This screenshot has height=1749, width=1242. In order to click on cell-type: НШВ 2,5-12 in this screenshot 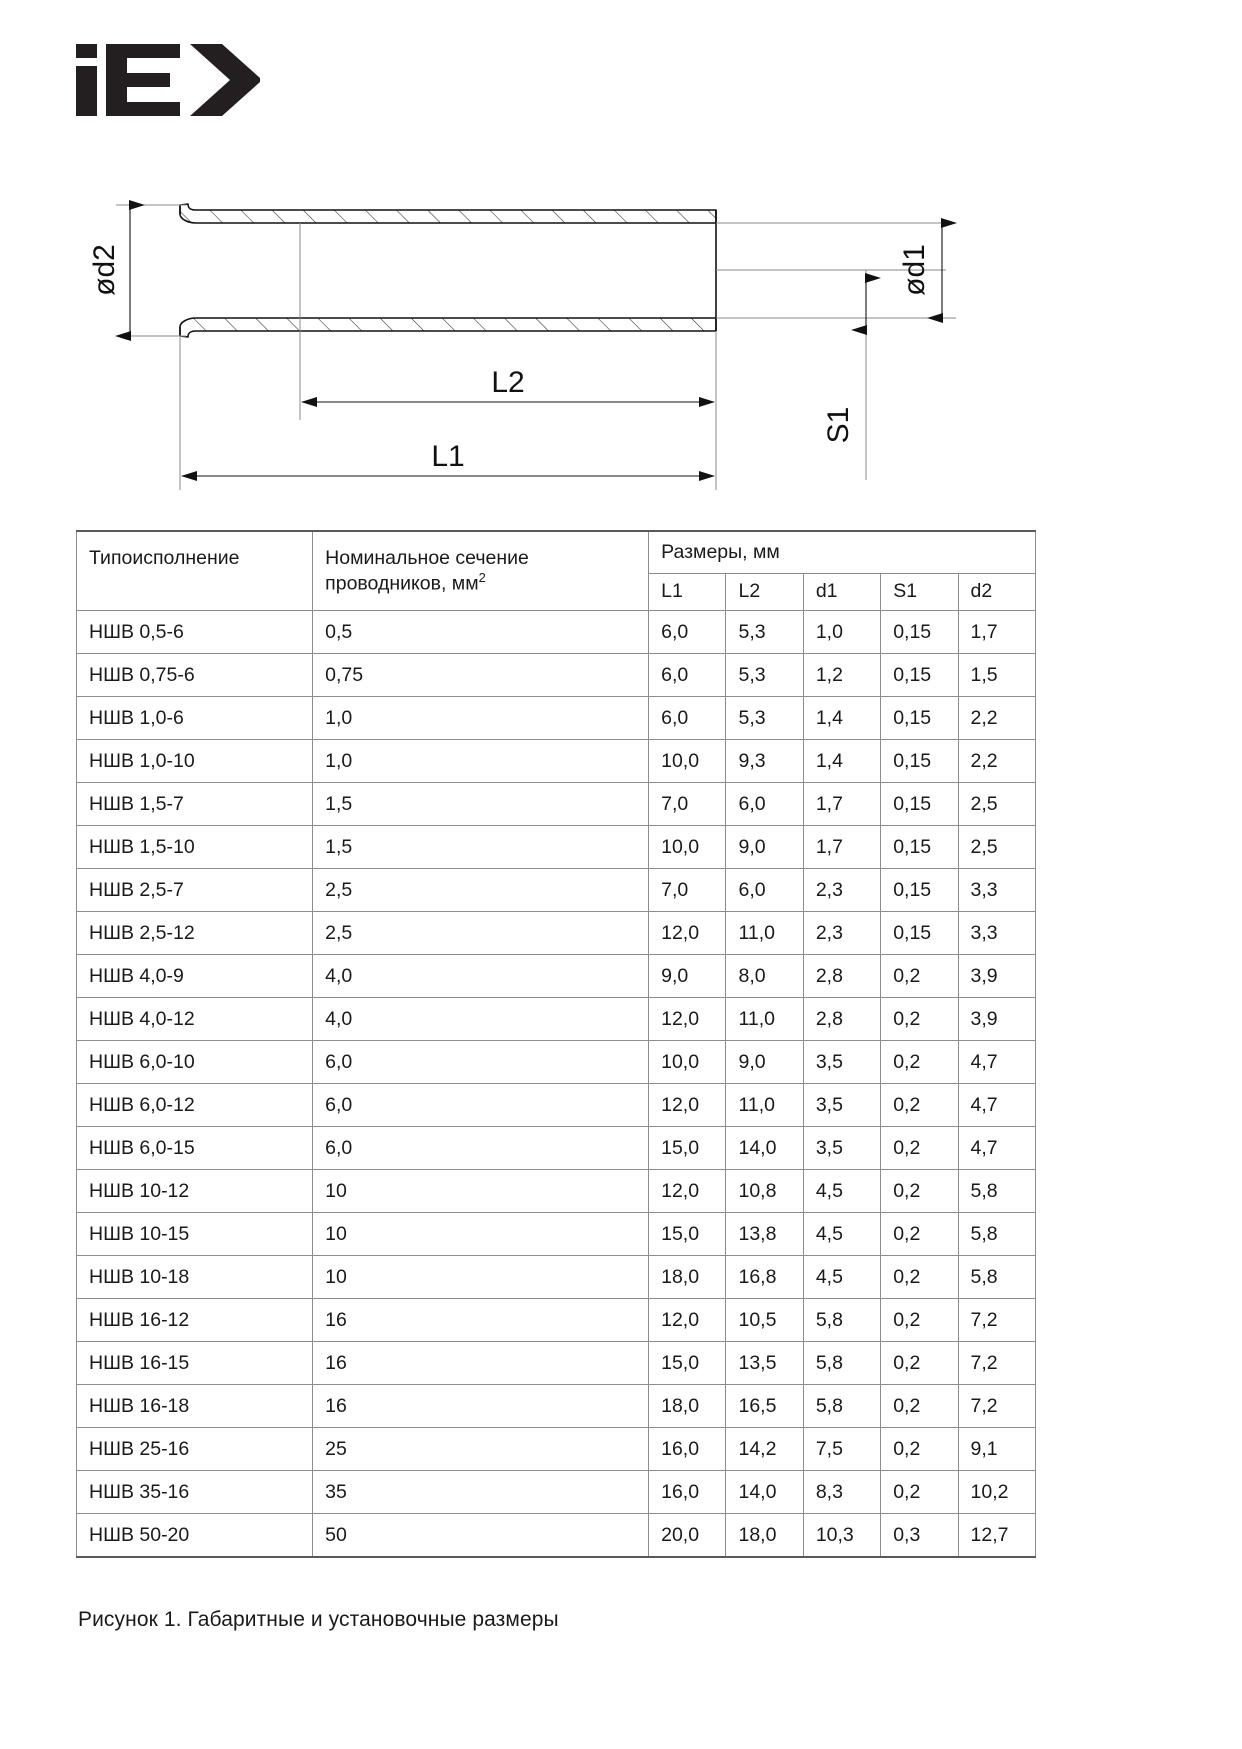, I will do `click(194, 932)`.